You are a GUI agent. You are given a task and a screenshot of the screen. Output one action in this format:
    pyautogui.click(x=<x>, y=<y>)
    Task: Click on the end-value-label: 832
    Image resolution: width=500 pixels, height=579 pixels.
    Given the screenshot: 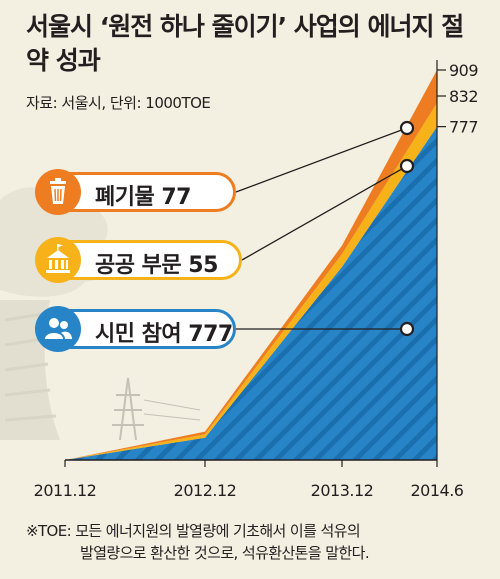 What is the action you would take?
    pyautogui.click(x=463, y=96)
    